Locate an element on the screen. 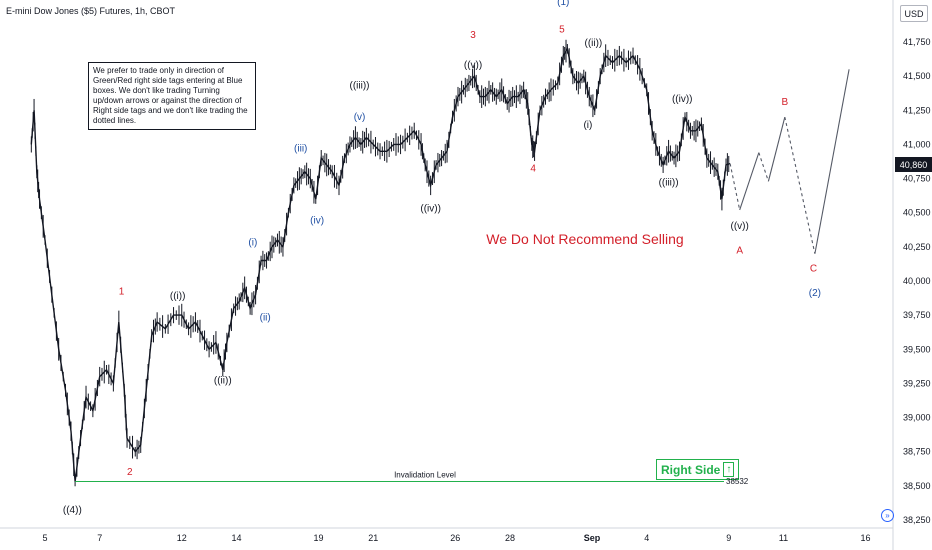 The image size is (932, 550). current-price-badge: 40,860 is located at coordinates (913, 164).